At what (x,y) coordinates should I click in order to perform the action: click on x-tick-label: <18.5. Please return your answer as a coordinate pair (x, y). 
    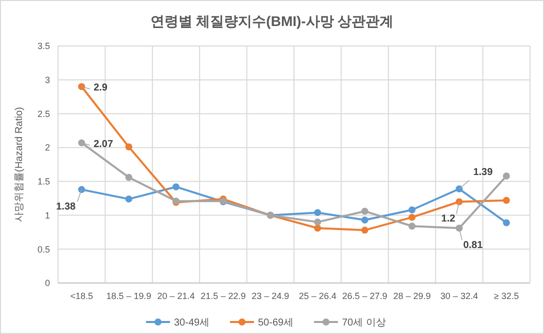
    Looking at the image, I should click on (81, 296).